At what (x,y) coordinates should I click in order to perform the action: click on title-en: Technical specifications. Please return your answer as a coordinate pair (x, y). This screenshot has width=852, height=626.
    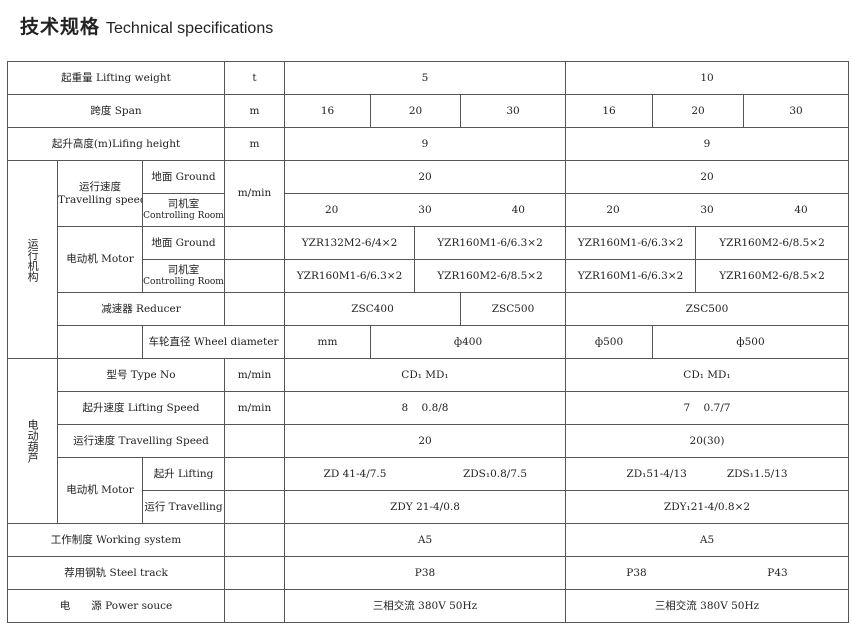
    Looking at the image, I should click on (190, 28).